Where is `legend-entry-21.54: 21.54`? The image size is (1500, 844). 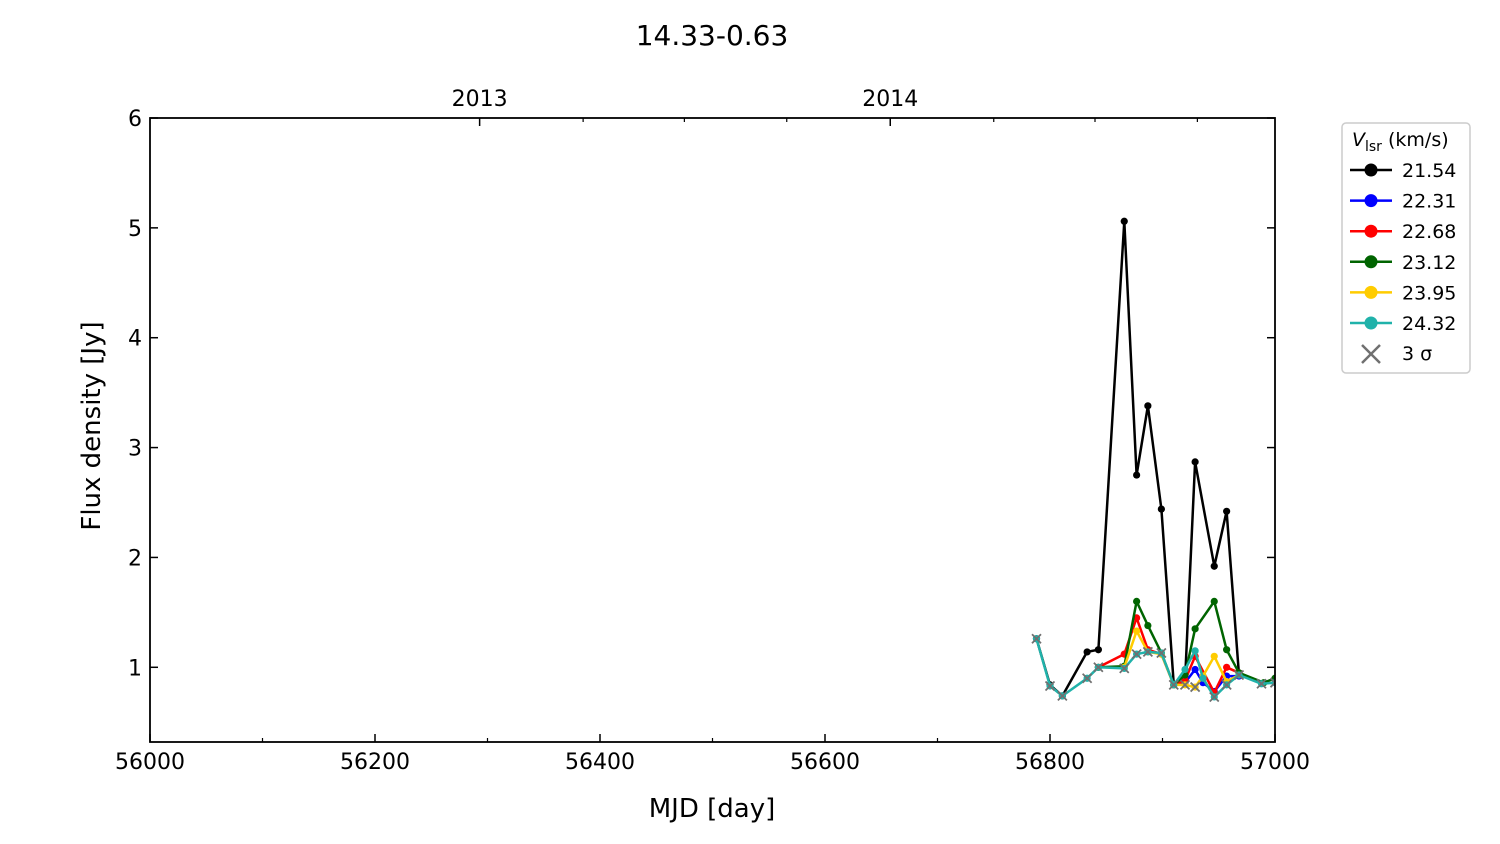
legend-entry-21.54: 21.54 is located at coordinates (1403, 171).